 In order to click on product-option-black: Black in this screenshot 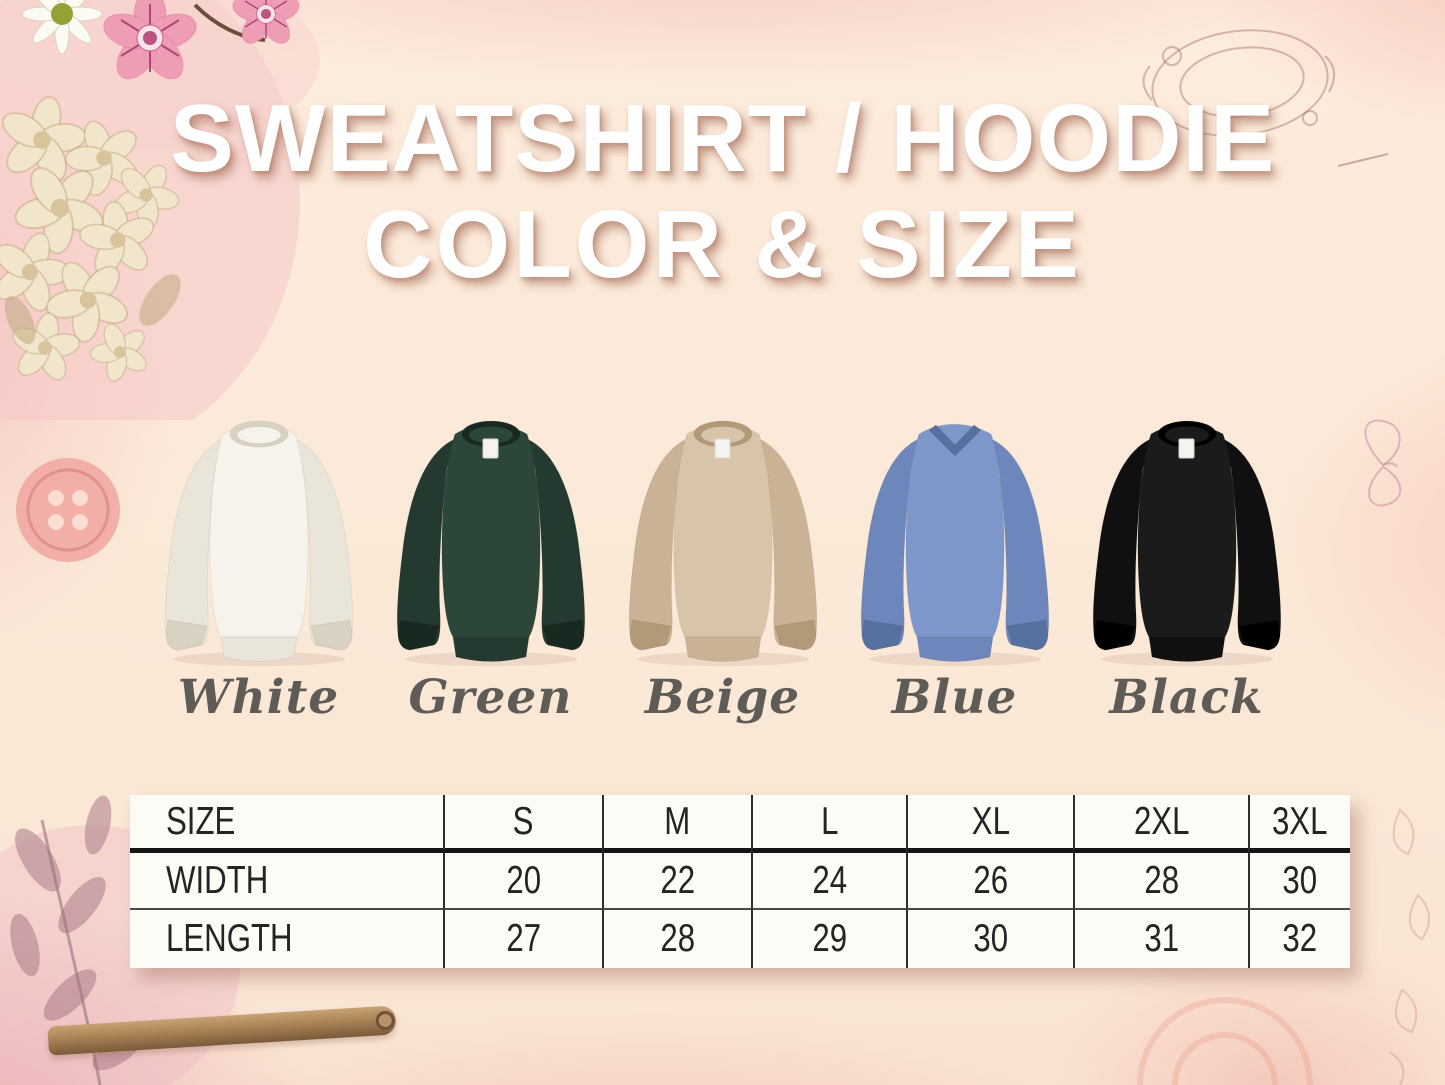, I will do `click(1187, 561)`.